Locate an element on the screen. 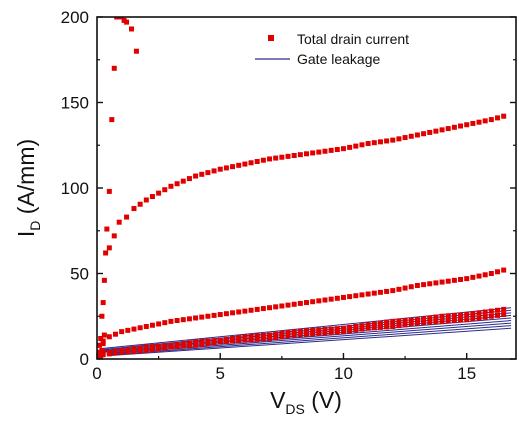 The width and height of the screenshot is (519, 421). legend: Total drain current Gate leakage is located at coordinates (332, 49).